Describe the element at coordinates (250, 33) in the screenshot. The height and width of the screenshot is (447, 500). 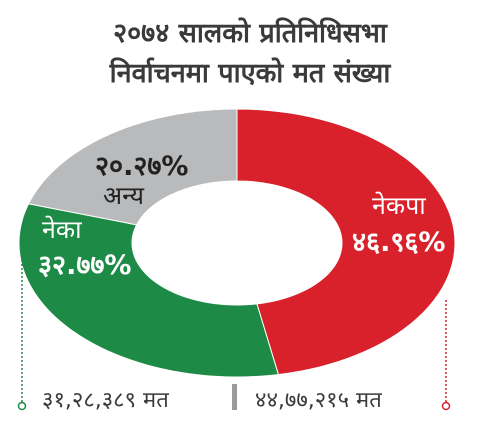
I see `chart-title-line-1: २०७४ सालको प्रतिनिधिसभा` at that location.